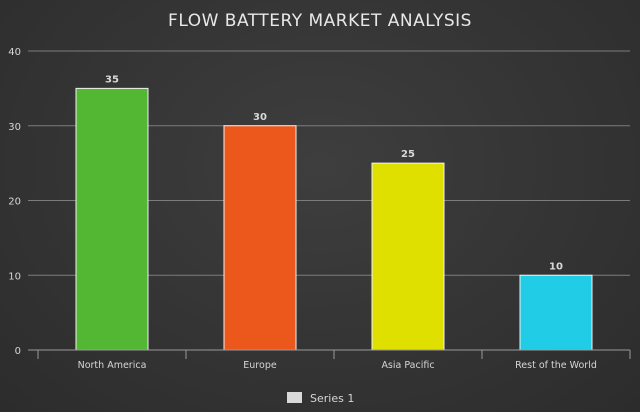  What do you see at coordinates (14, 202) in the screenshot?
I see `y-tick-label: 20` at bounding box center [14, 202].